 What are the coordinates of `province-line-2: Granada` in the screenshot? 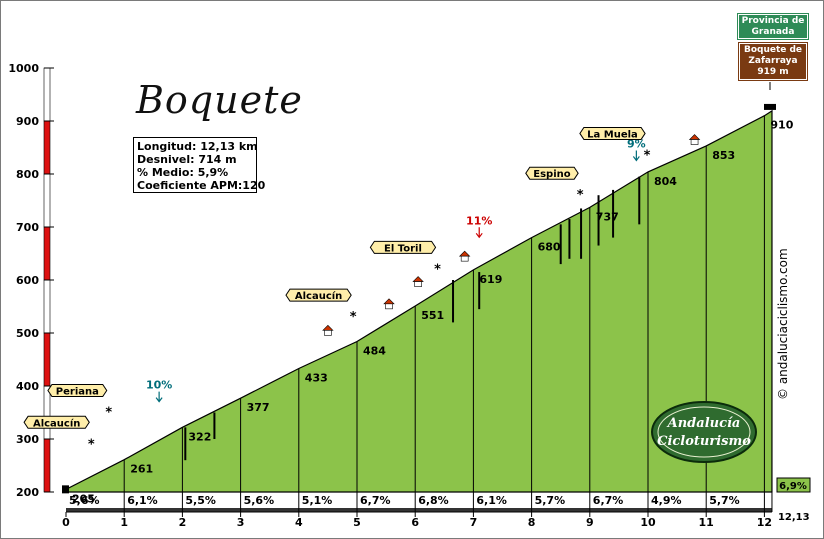 It's located at (773, 32).